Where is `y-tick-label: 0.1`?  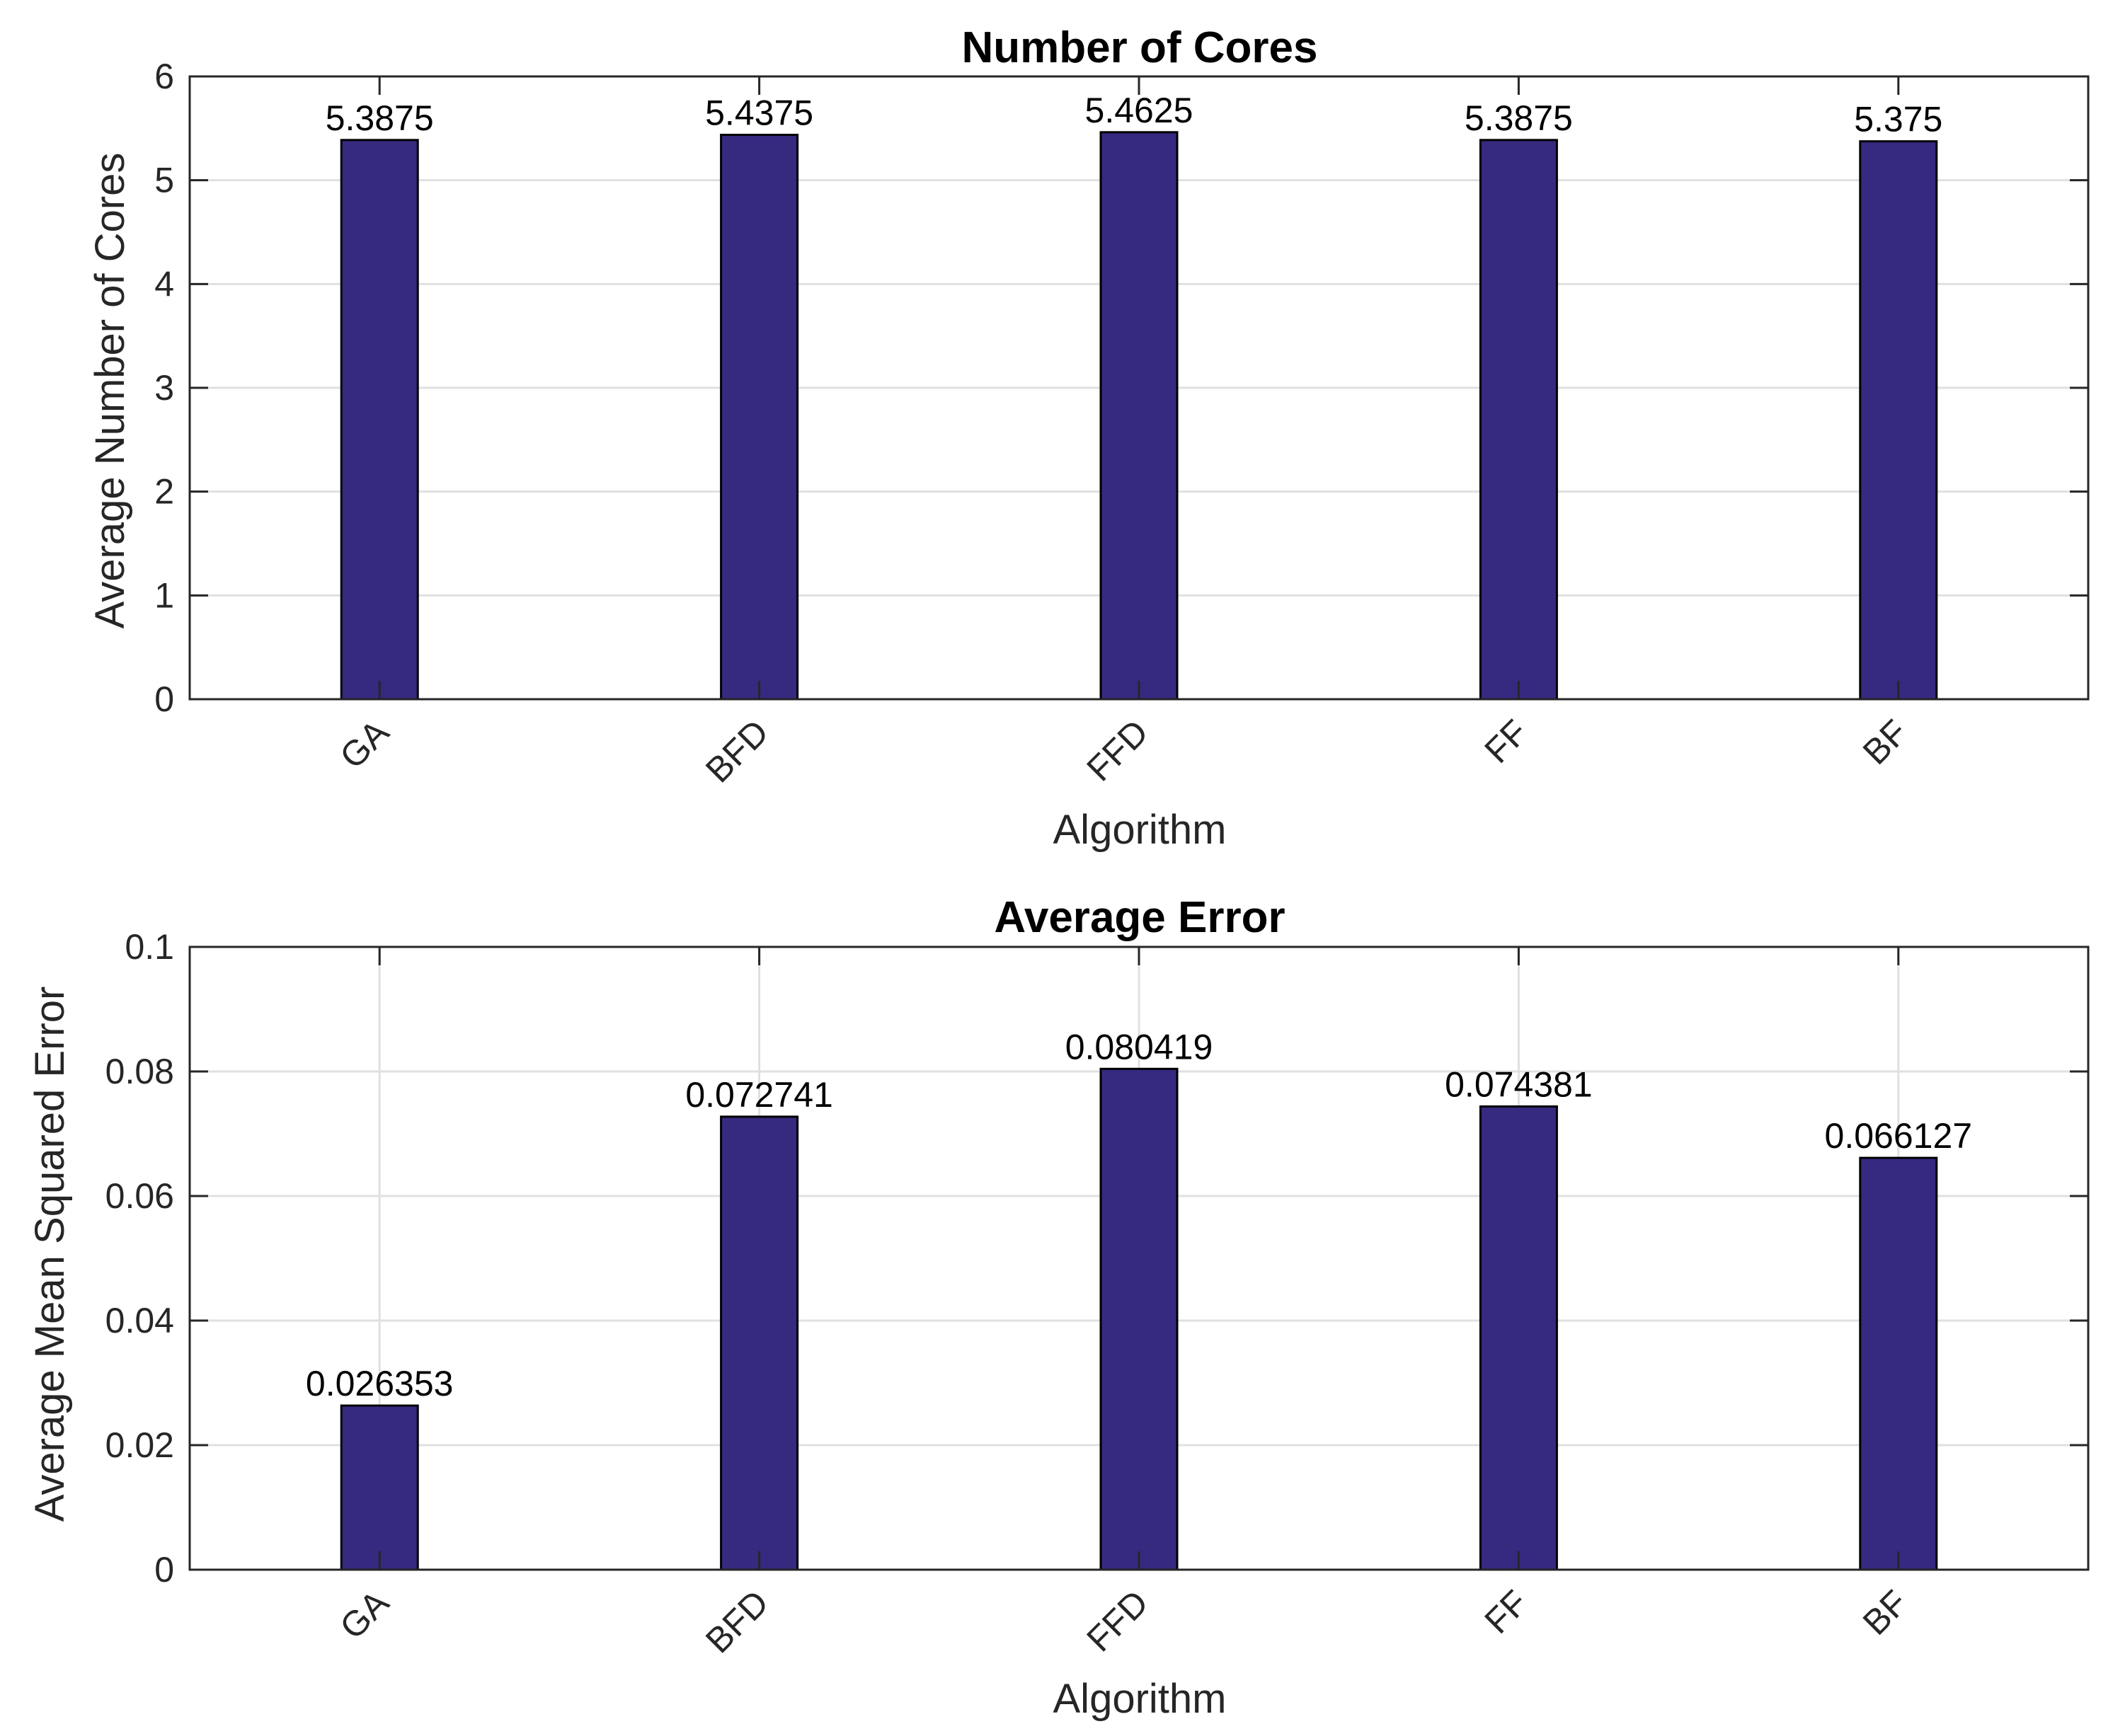 y-tick-label: 0.1 is located at coordinates (150, 947).